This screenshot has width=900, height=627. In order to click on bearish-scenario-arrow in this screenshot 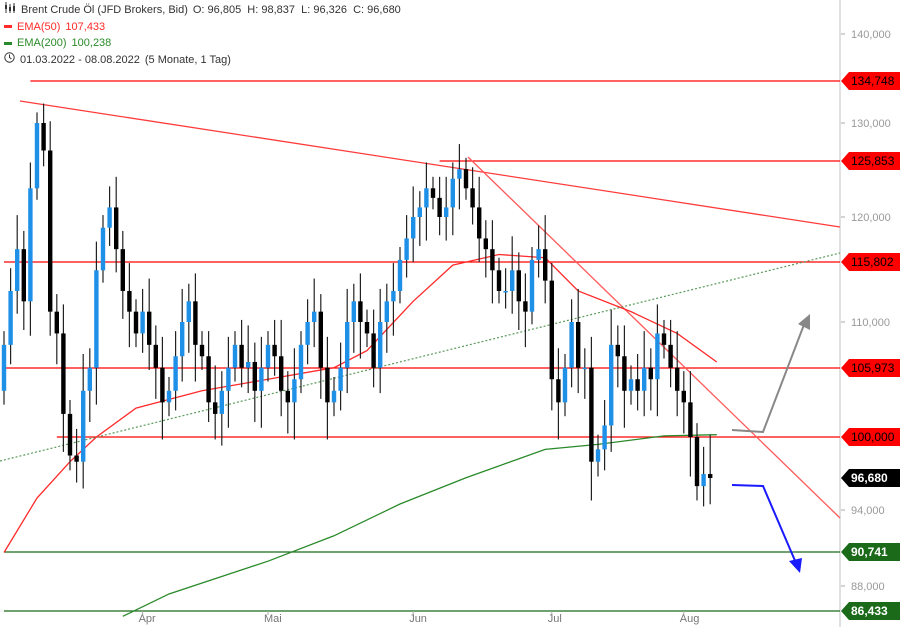, I will do `click(766, 528)`.